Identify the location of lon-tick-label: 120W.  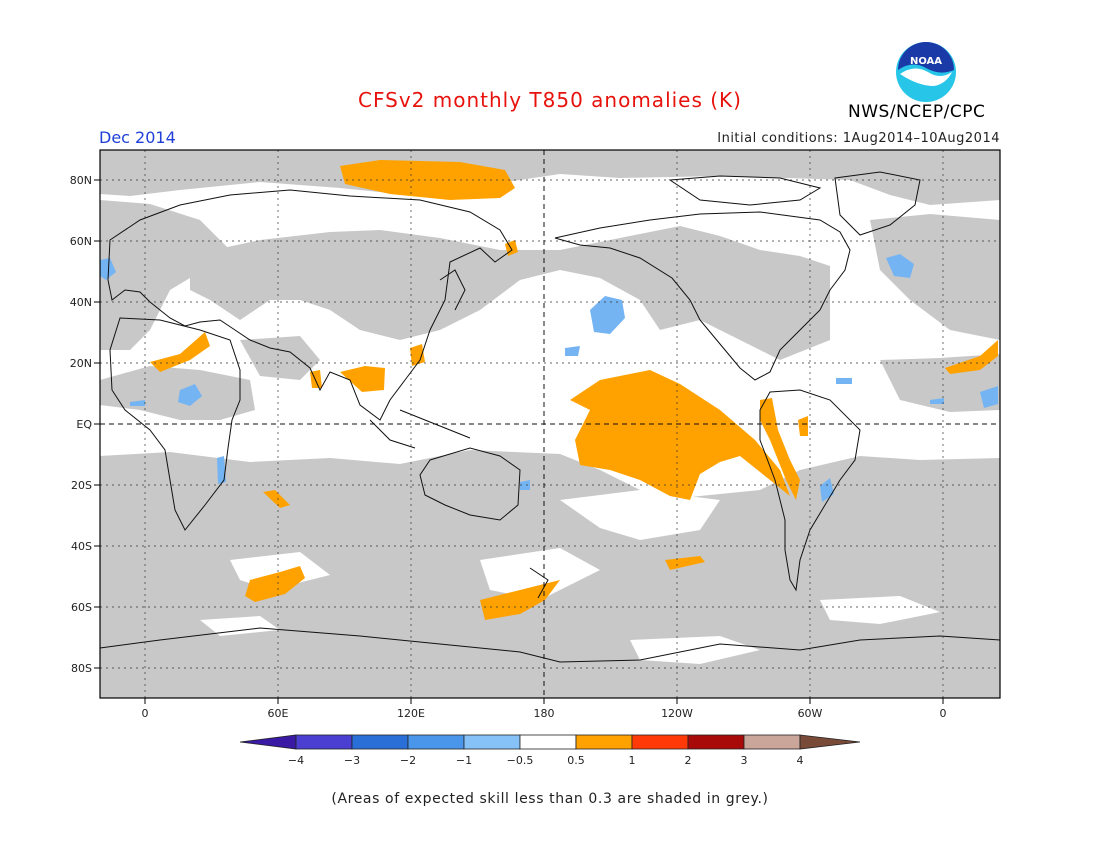
(677, 713).